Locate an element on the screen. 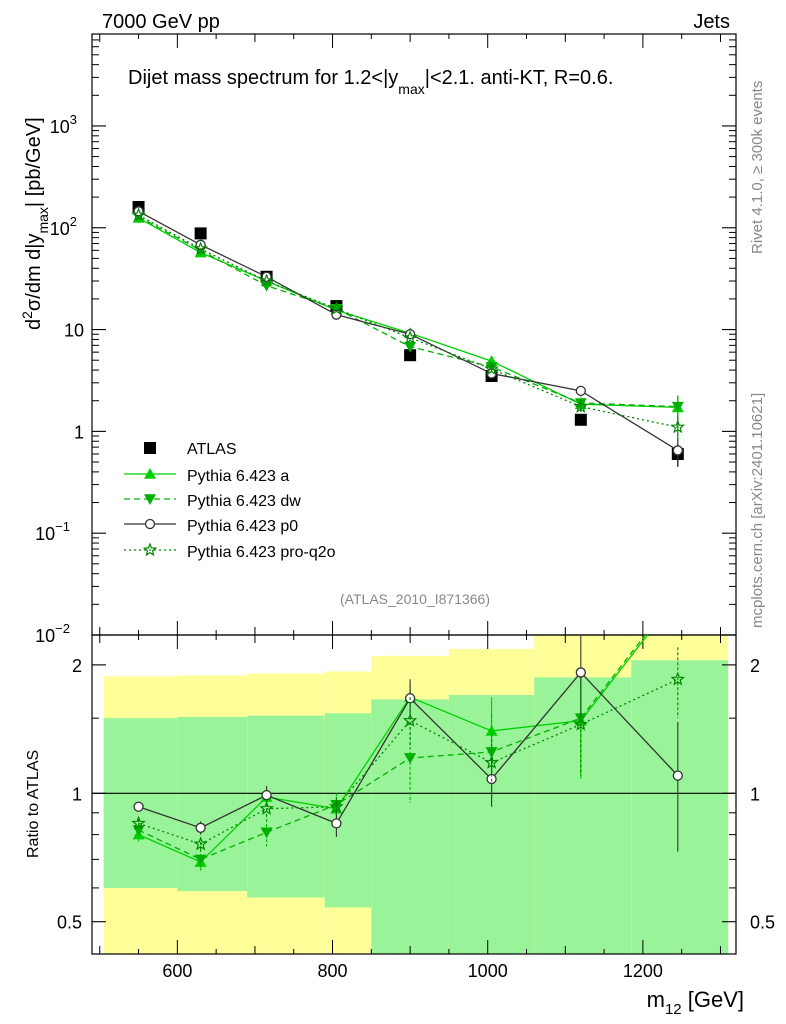 The height and width of the screenshot is (1024, 786). series-a is located at coordinates (408, 317).